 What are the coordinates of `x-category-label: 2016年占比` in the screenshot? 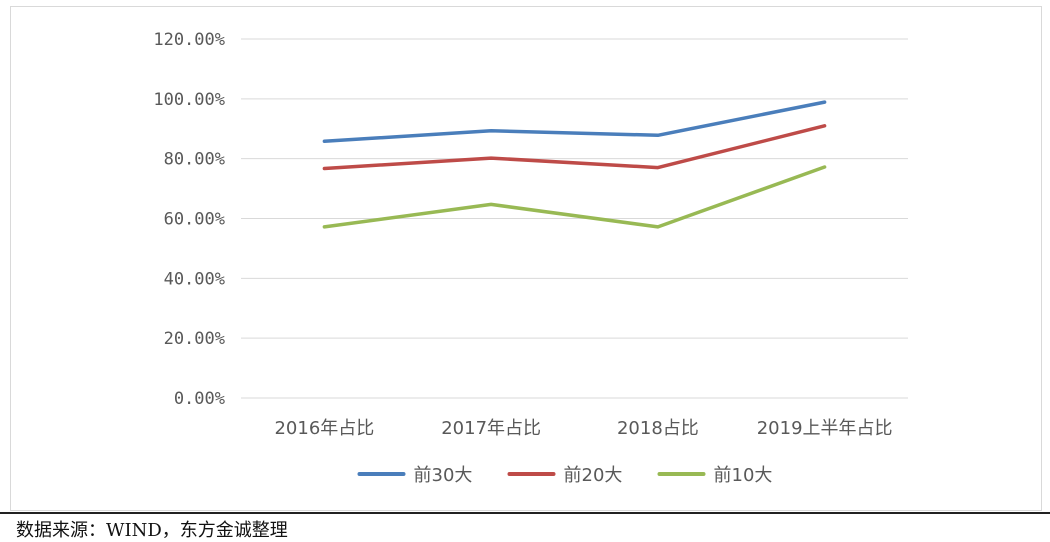 It's located at (324, 428).